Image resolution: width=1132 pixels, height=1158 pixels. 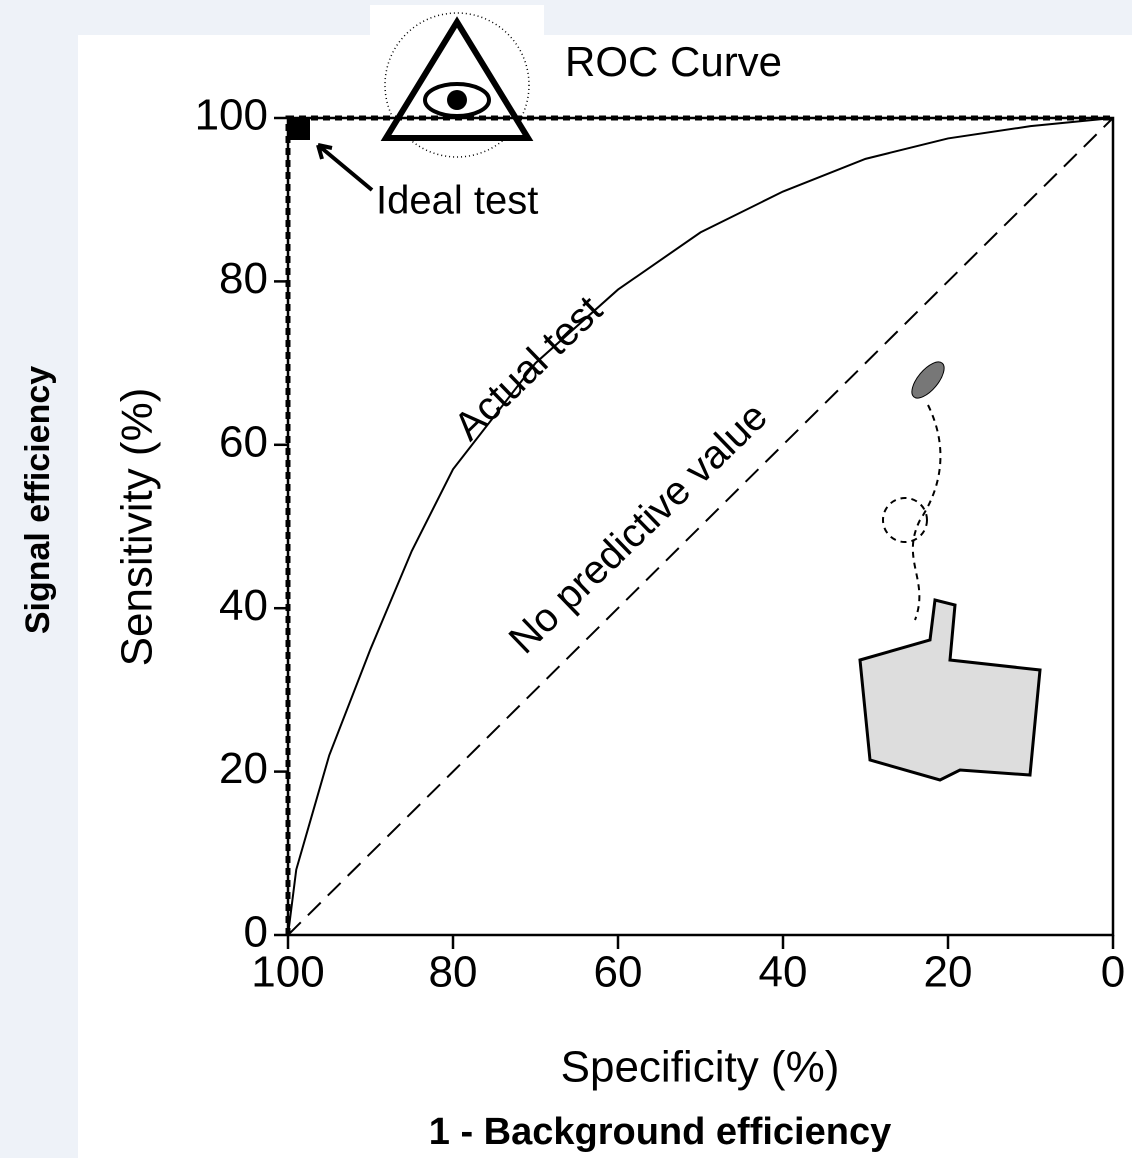 What do you see at coordinates (243, 278) in the screenshot?
I see `y-tick-label: 80` at bounding box center [243, 278].